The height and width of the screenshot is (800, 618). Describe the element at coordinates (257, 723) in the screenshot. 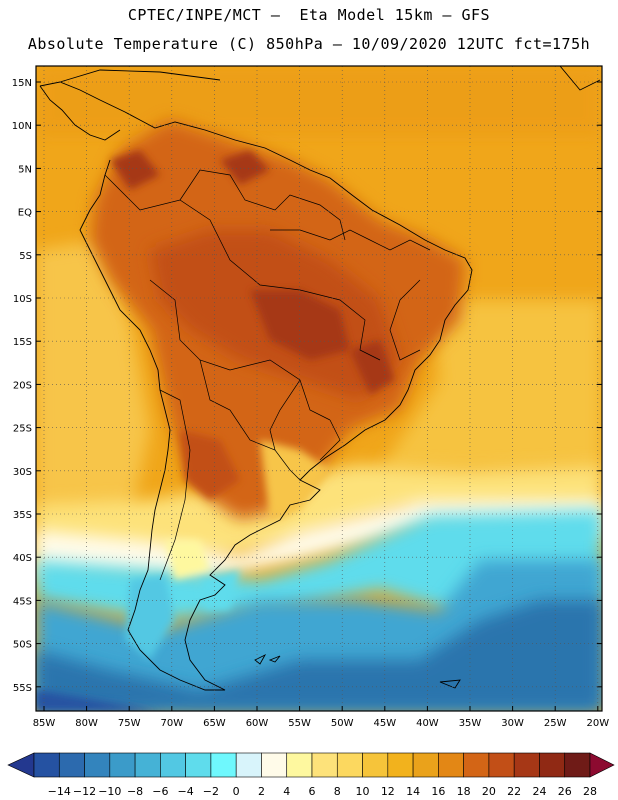

I see `lon-label: 60W` at that location.